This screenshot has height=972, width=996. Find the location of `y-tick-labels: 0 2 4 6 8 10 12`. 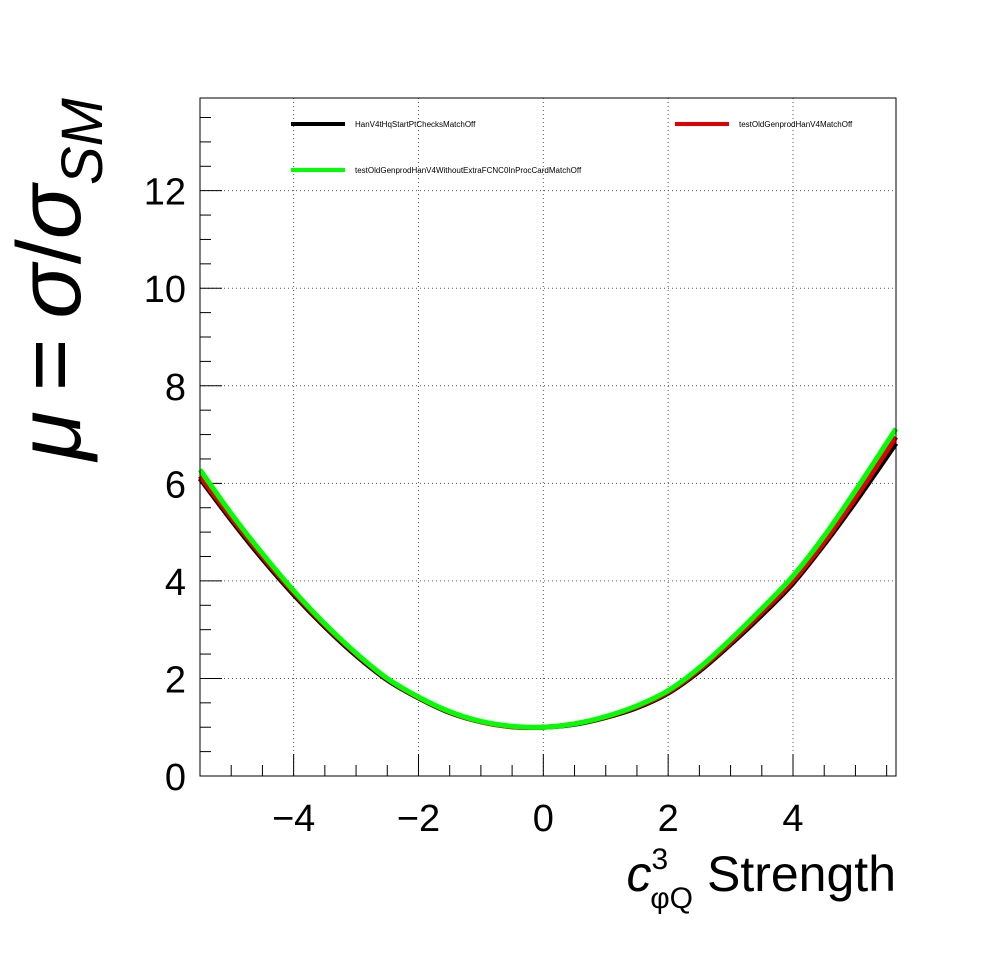

y-tick-labels: 0 2 4 6 8 10 12 is located at coordinates (165, 485).